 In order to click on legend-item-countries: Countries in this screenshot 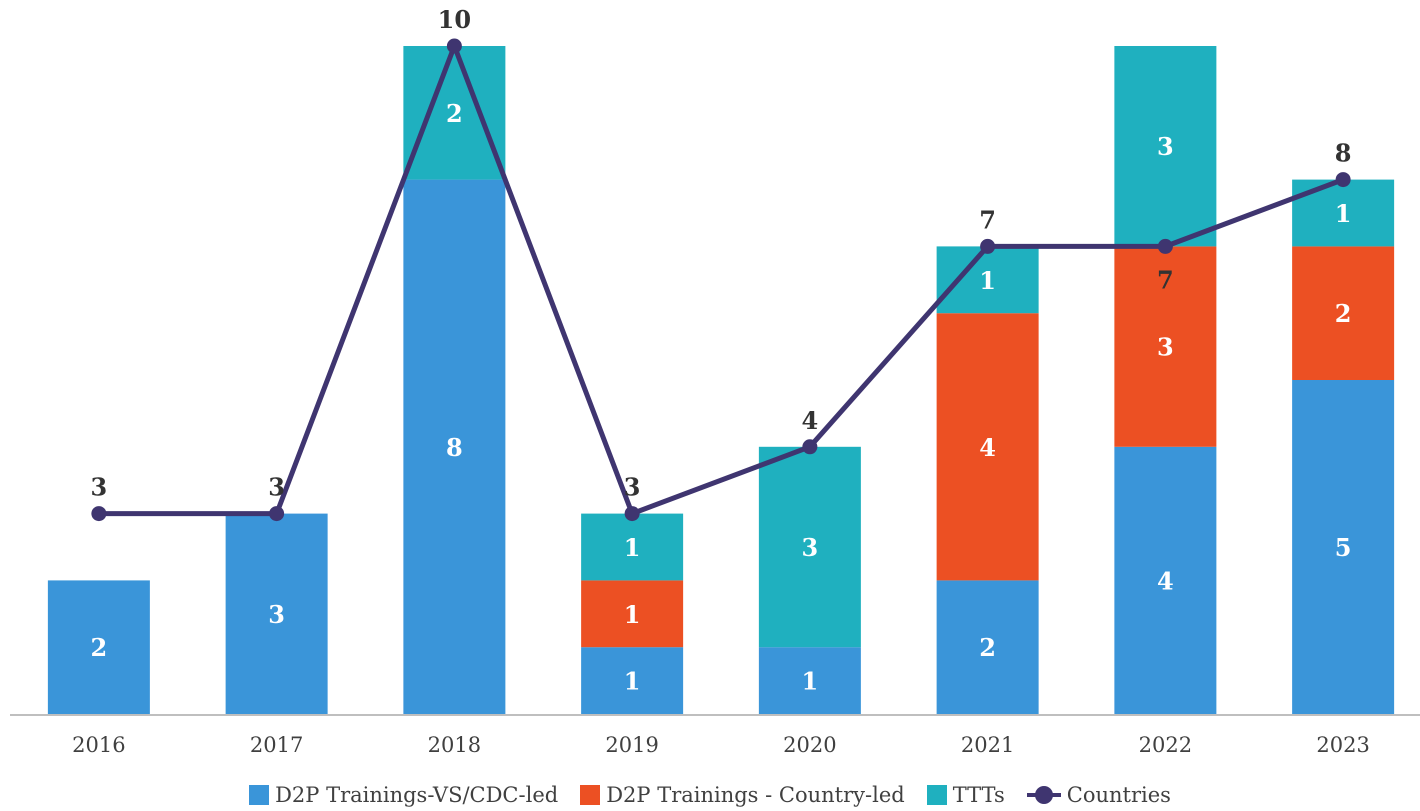, I will do `click(1098, 794)`.